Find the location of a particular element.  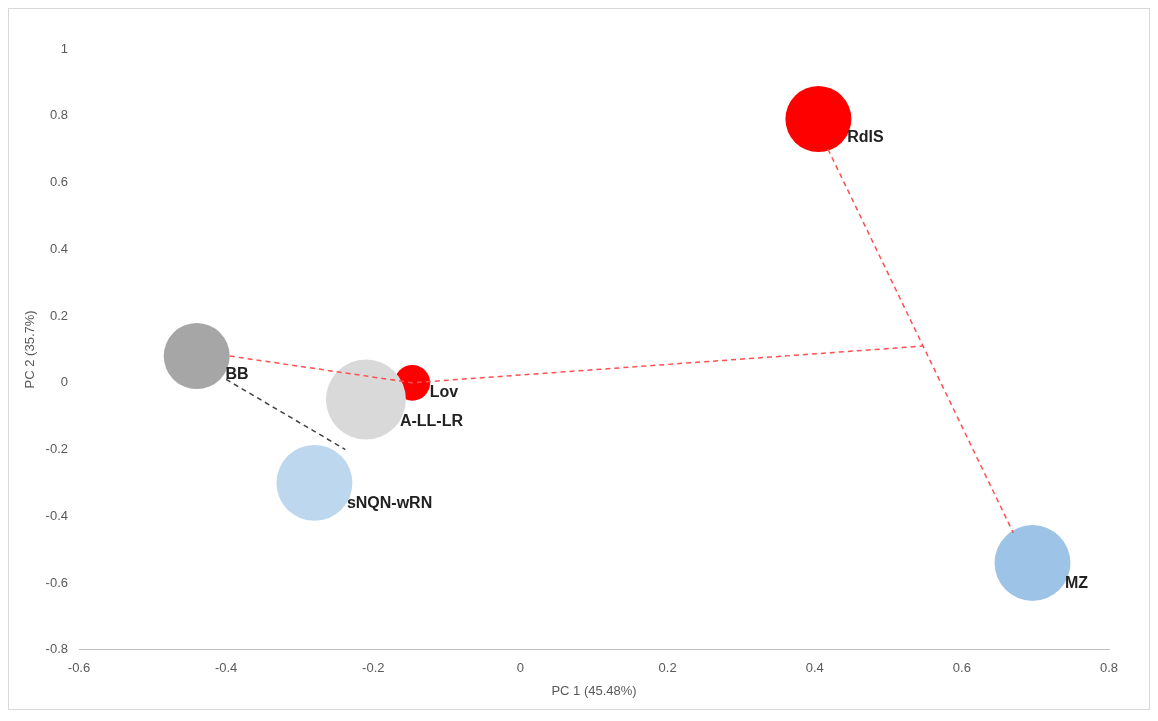

y-axis-title: PC 2 (35.7%) is located at coordinates (30, 349).